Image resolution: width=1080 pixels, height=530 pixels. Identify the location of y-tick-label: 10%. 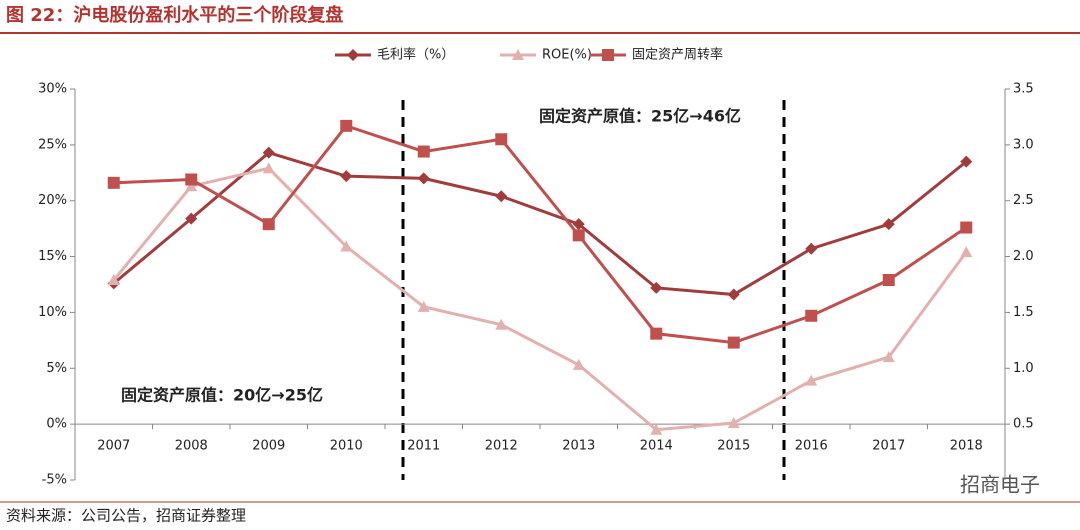
(52, 312).